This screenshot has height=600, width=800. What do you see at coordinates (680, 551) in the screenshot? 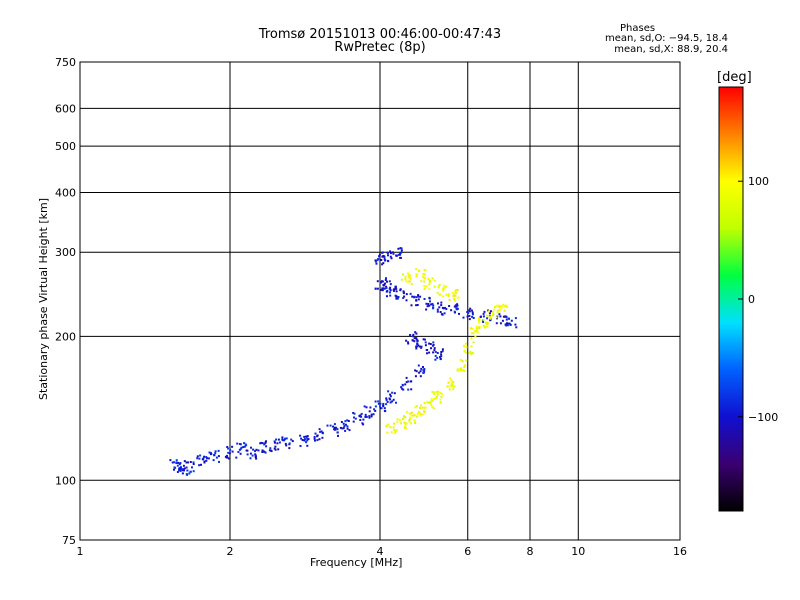
I see `x-tick-label: 16` at bounding box center [680, 551].